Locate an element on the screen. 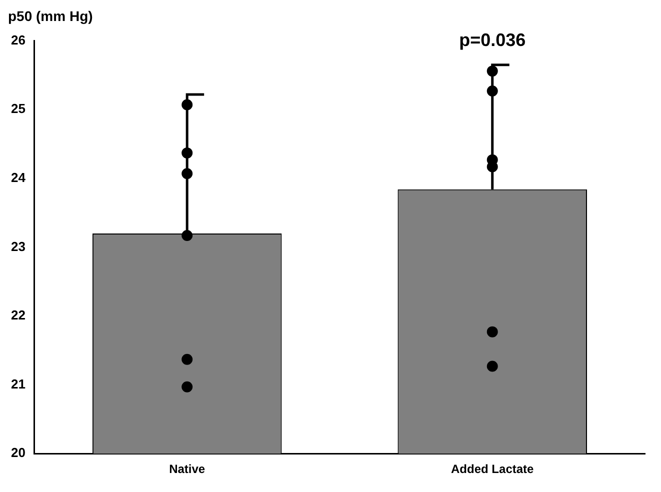 Image resolution: width=661 pixels, height=492 pixels. y-tick-label: 26 is located at coordinates (18, 40).